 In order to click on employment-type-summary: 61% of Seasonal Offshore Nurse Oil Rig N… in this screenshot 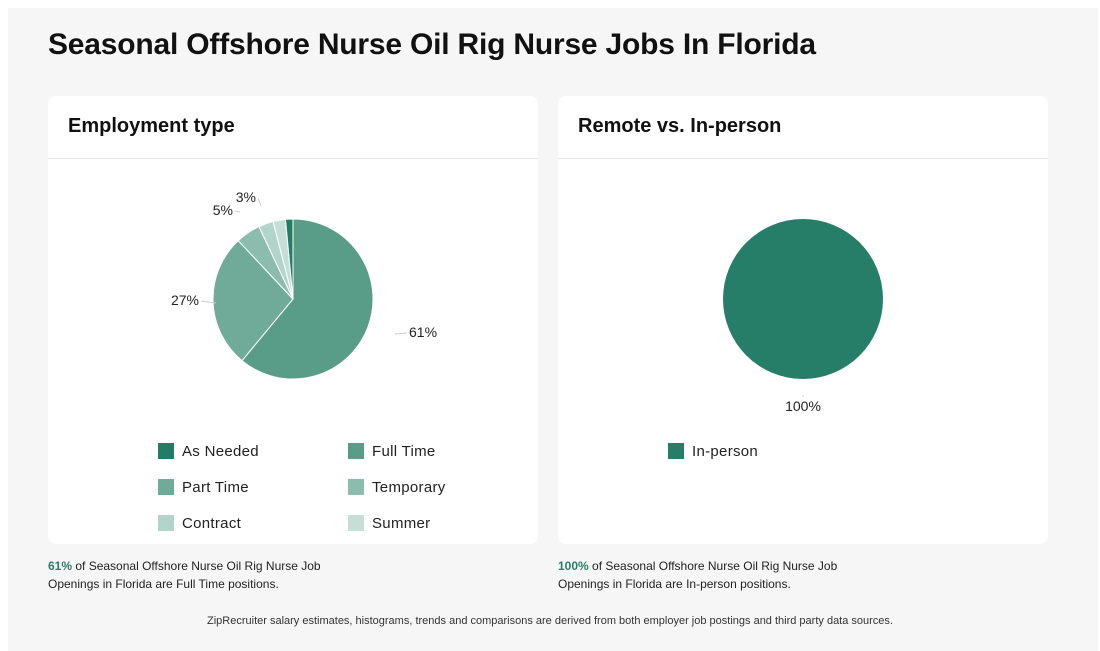, I will do `click(198, 575)`.